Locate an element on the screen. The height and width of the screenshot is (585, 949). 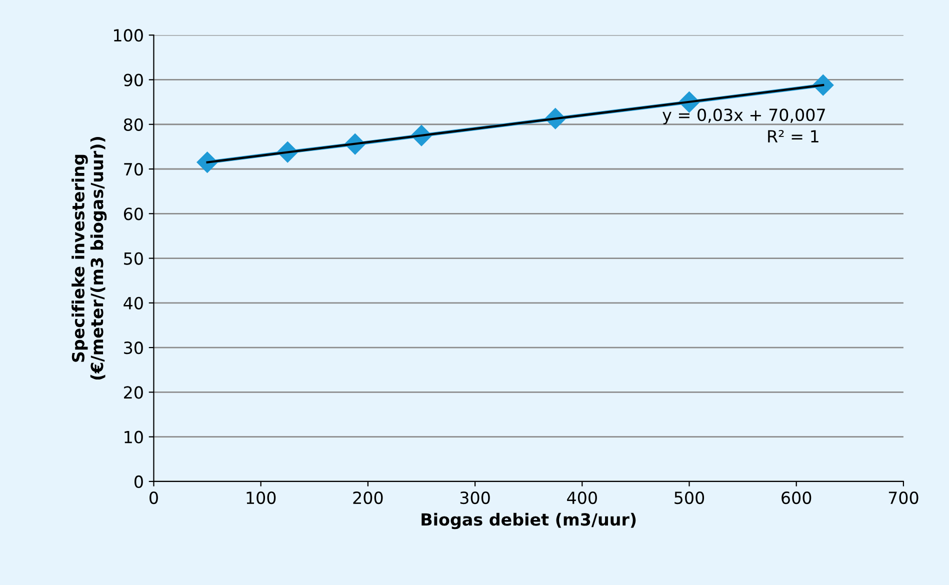
x-tick-label: 400 is located at coordinates (582, 497).